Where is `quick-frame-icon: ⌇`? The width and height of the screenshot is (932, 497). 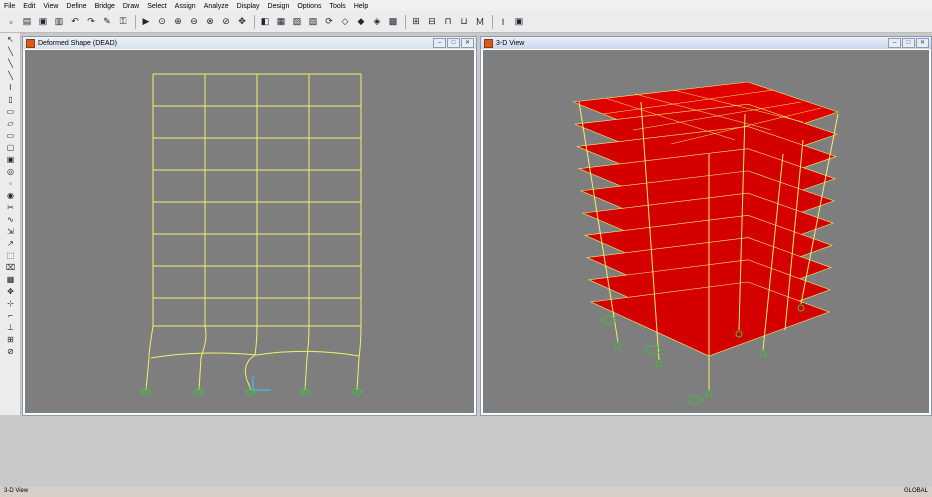
quick-frame-icon: ⌇ is located at coordinates (10, 87).